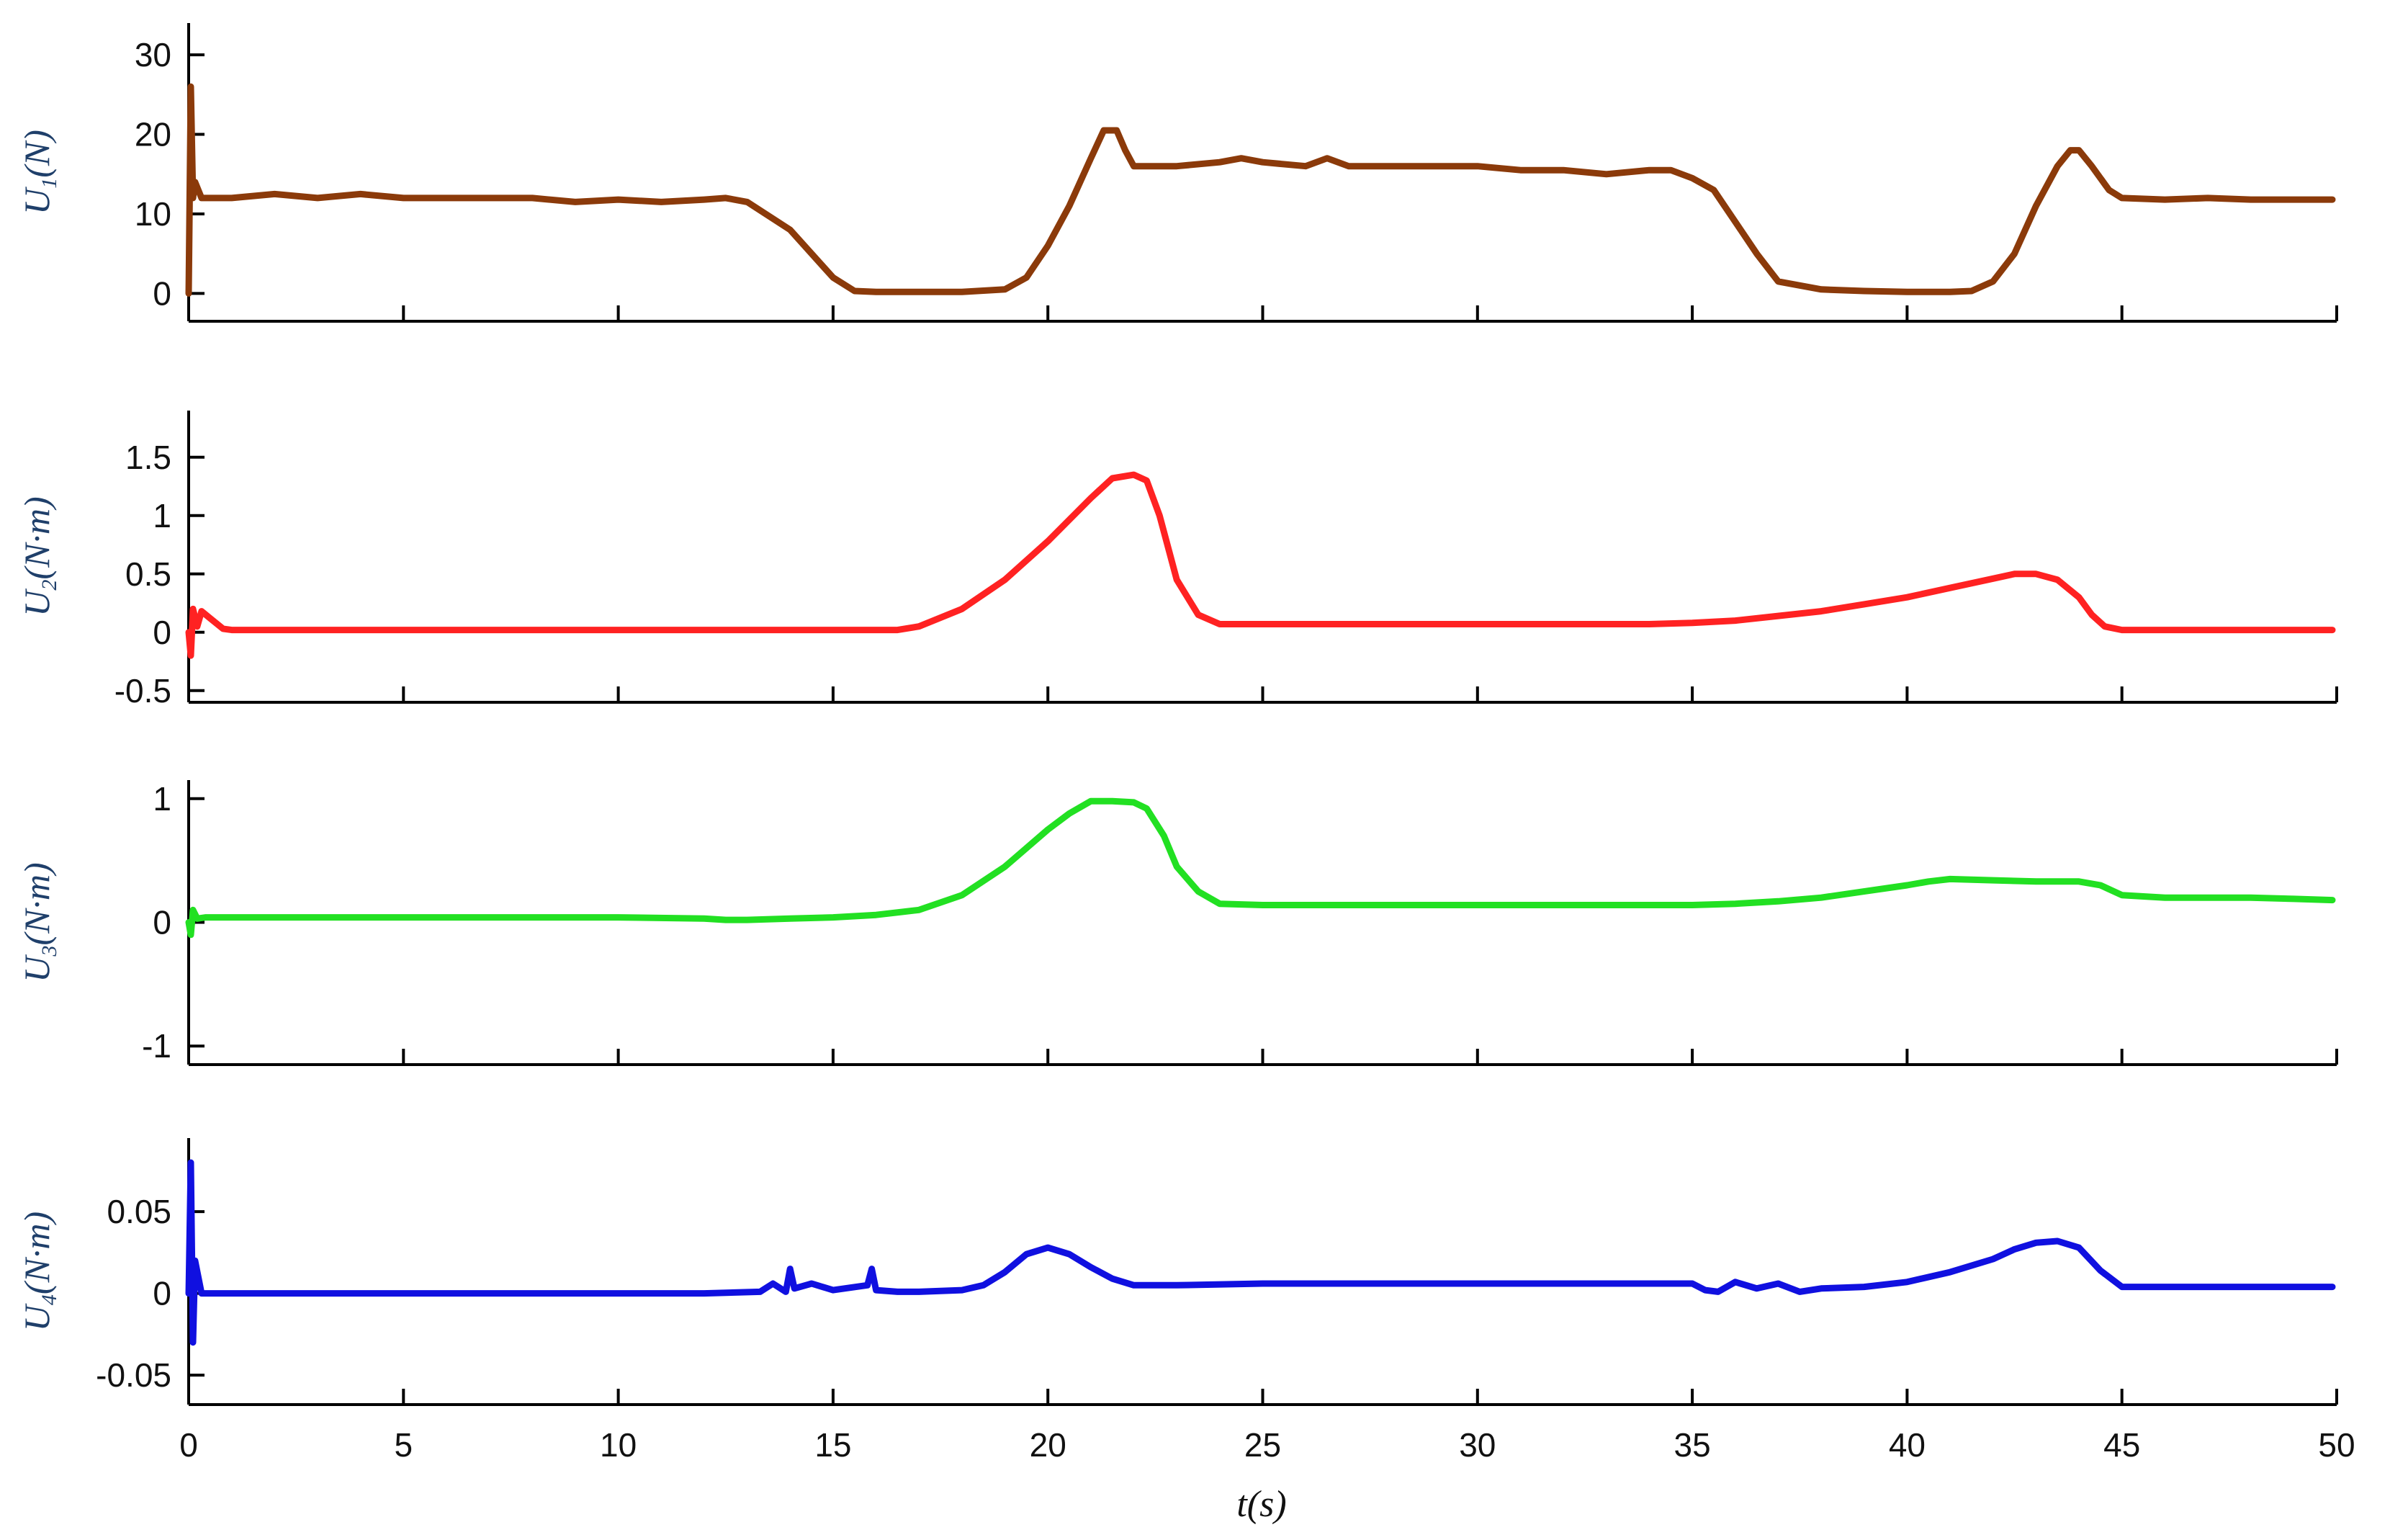 Image resolution: width=2408 pixels, height=1540 pixels. I want to click on y-axis-label: U2(N·m), so click(39, 556).